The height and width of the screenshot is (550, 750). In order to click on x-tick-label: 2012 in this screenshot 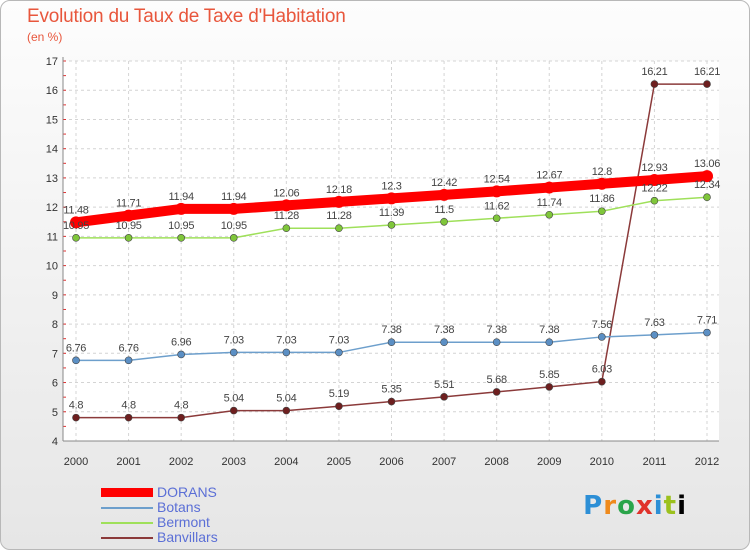, I will do `click(707, 462)`.